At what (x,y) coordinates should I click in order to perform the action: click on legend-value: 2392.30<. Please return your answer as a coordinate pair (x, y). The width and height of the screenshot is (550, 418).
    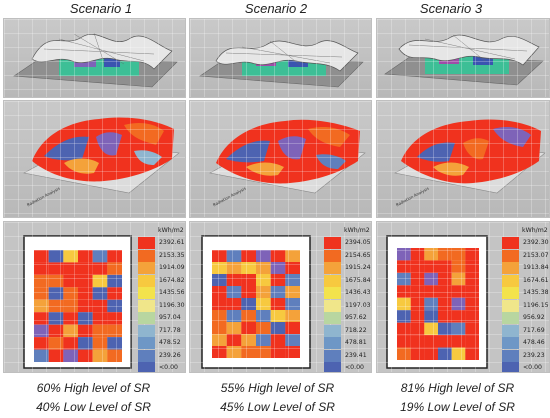
    Looking at the image, I should click on (536, 242).